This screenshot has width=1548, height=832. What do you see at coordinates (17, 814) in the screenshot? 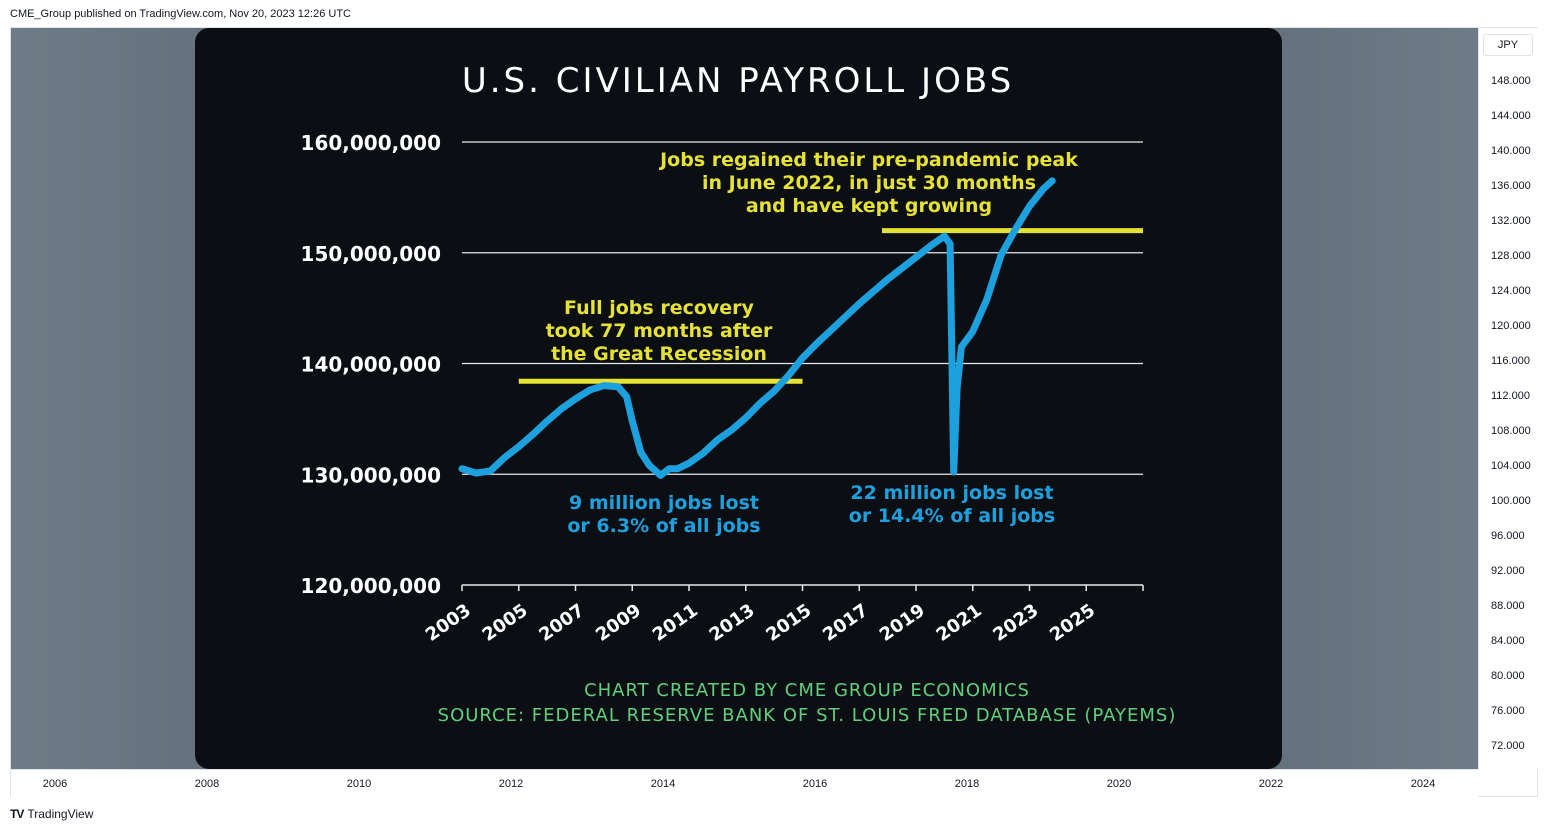
I see `tradingview-logo-icon: TV` at bounding box center [17, 814].